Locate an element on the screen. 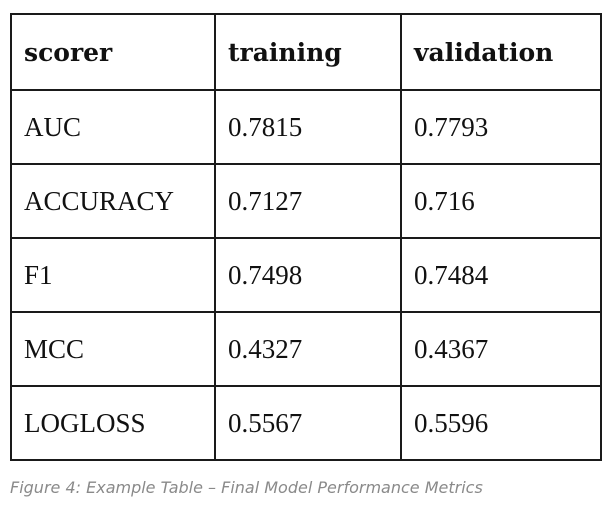 This screenshot has height=509, width=615. cell-training: 0.5567 is located at coordinates (308, 423).